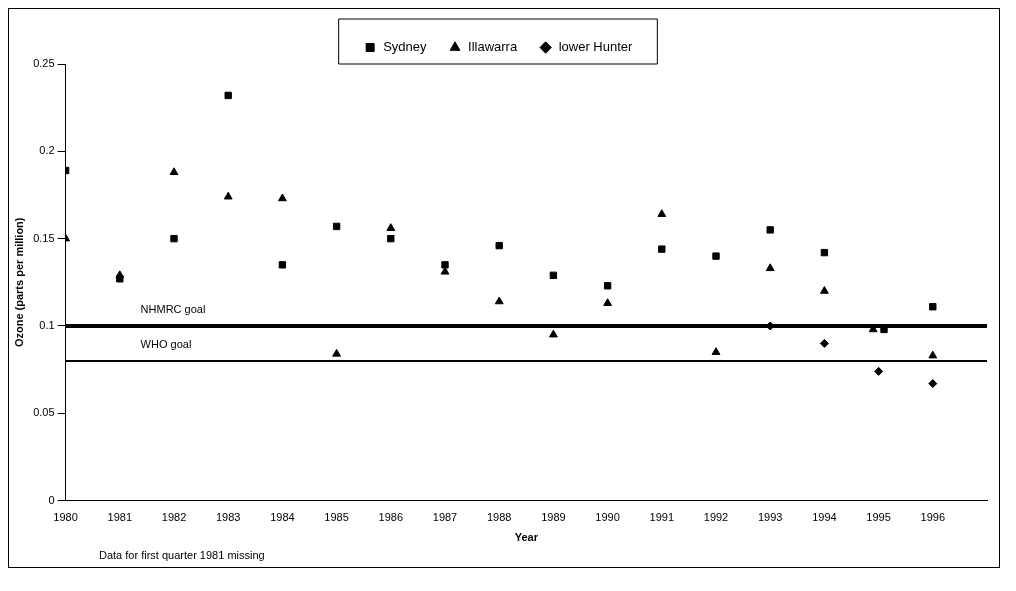 Image resolution: width=1016 pixels, height=591 pixels. I want to click on x-tick-label: 1983, so click(228, 517).